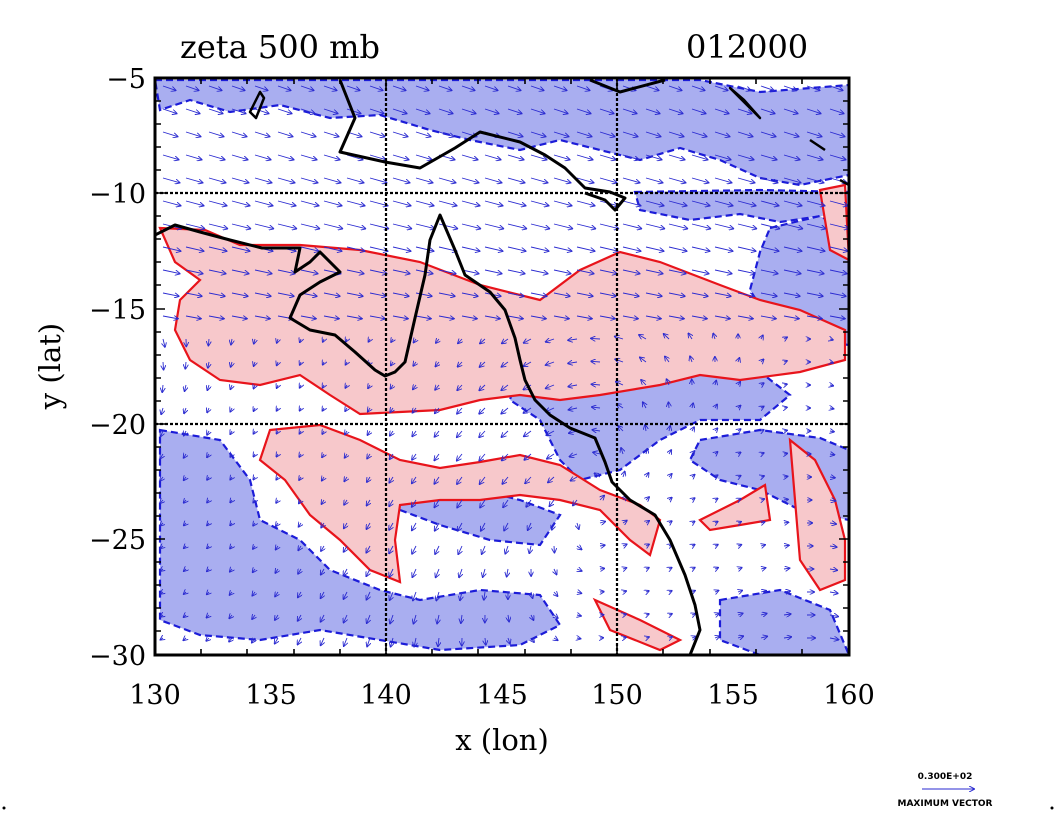  Describe the element at coordinates (944, 790) in the screenshot. I see `vector-legend: 0.300E+02 MAXIMUM VECTOR` at that location.